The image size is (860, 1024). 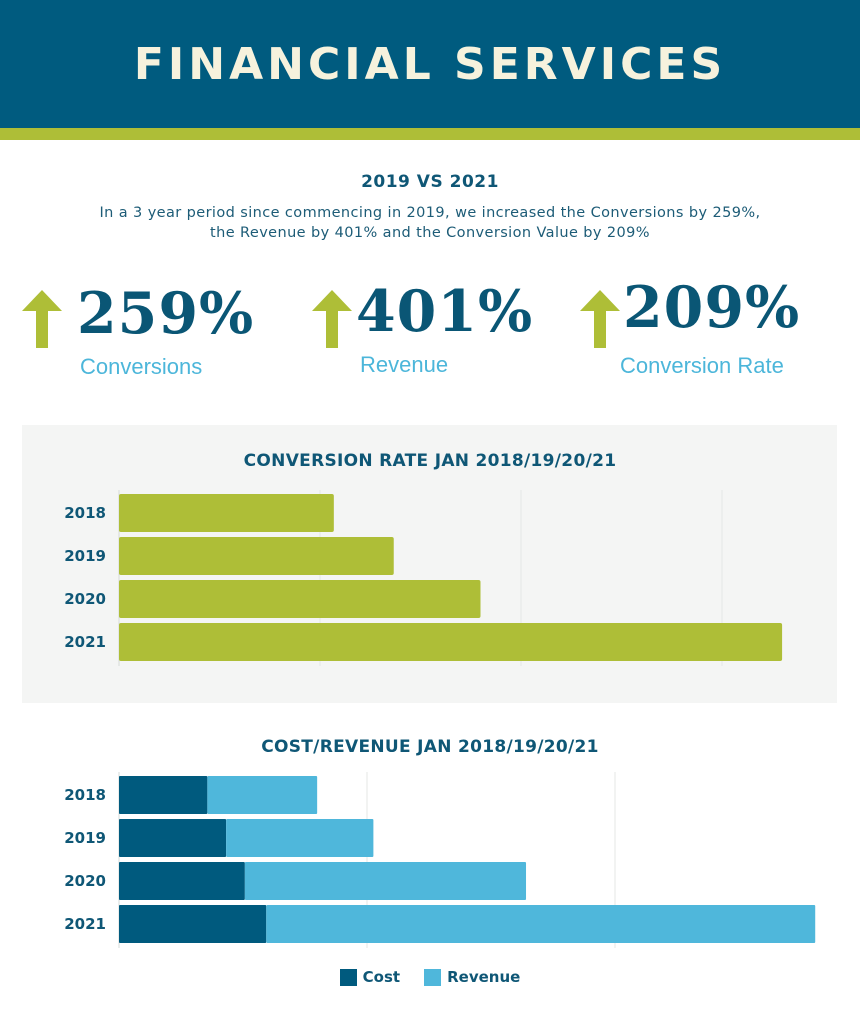 I want to click on header-stripe, so click(x=430, y=134).